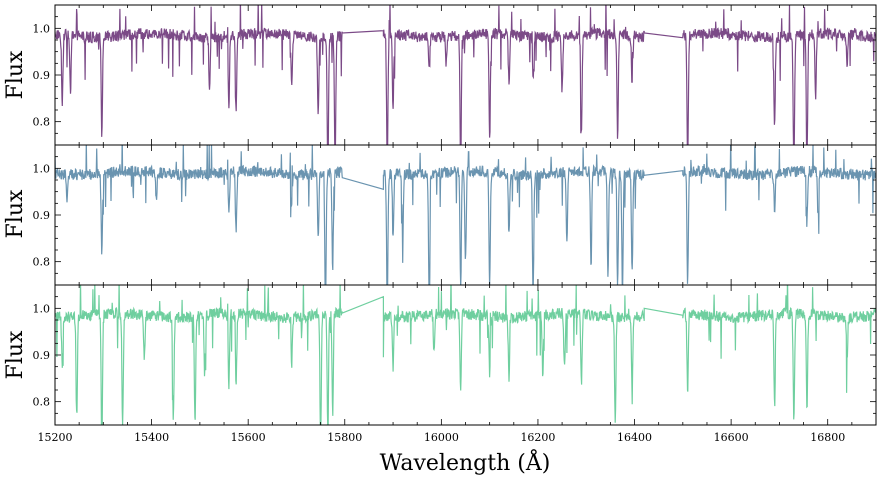  What do you see at coordinates (344, 437) in the screenshot?
I see `x-tick-label: 15800` at bounding box center [344, 437].